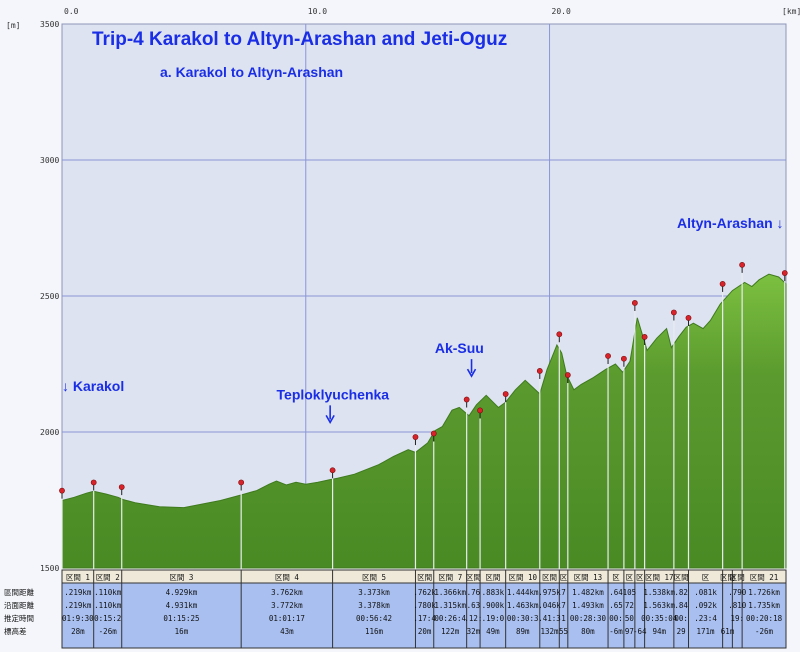 The width and height of the screenshot is (800, 652). Describe the element at coordinates (78, 605) in the screenshot. I see `segment-value: .219km` at that location.